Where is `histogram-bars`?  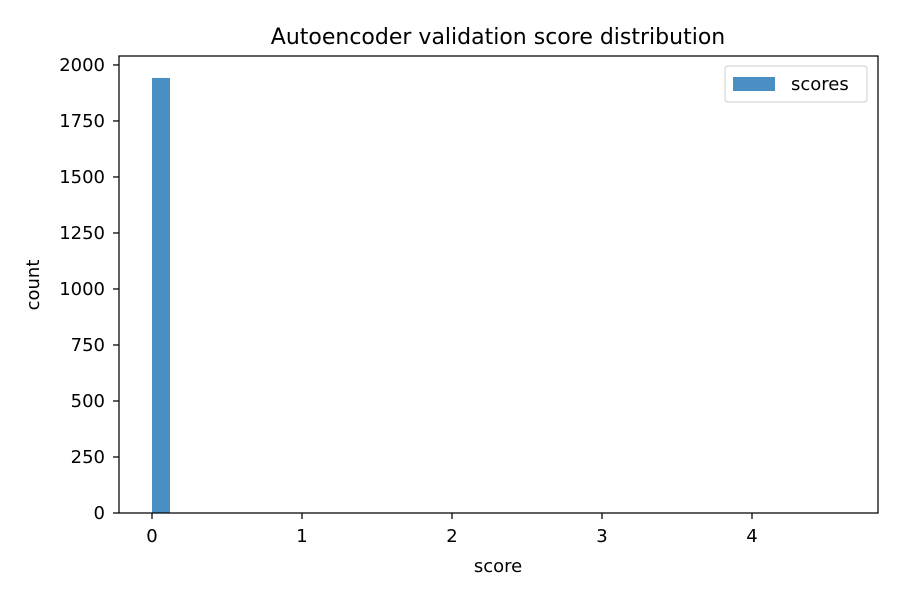
histogram-bars is located at coordinates (161, 295).